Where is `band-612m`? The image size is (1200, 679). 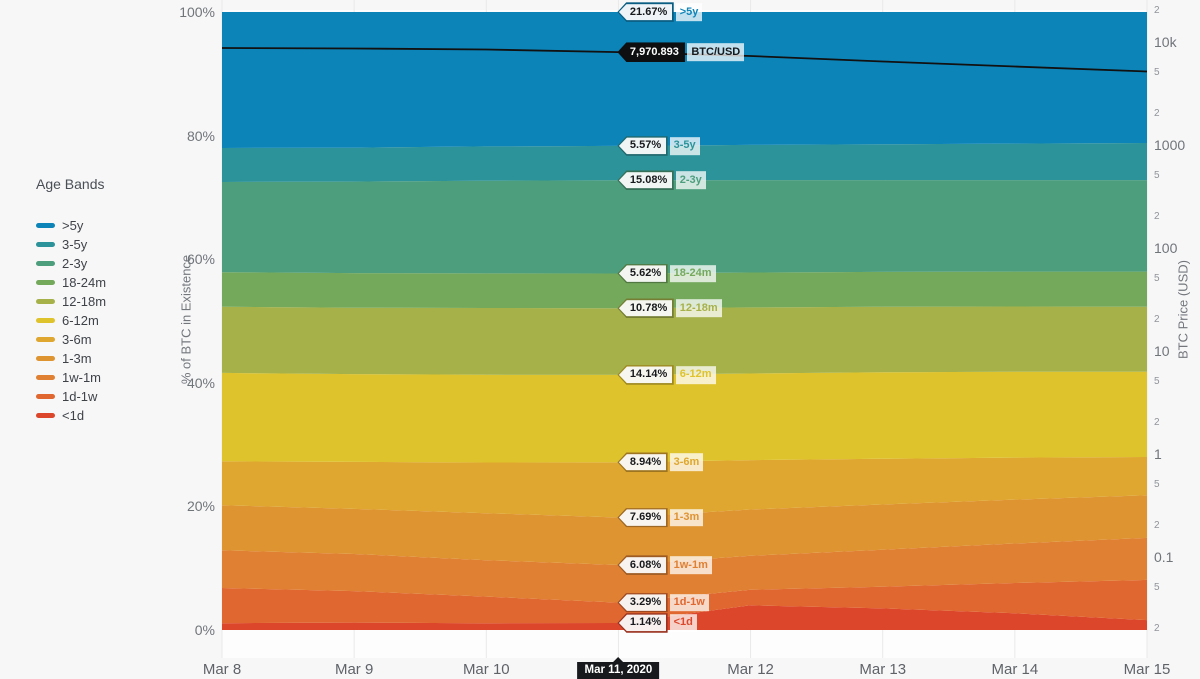 band-612m is located at coordinates (684, 417).